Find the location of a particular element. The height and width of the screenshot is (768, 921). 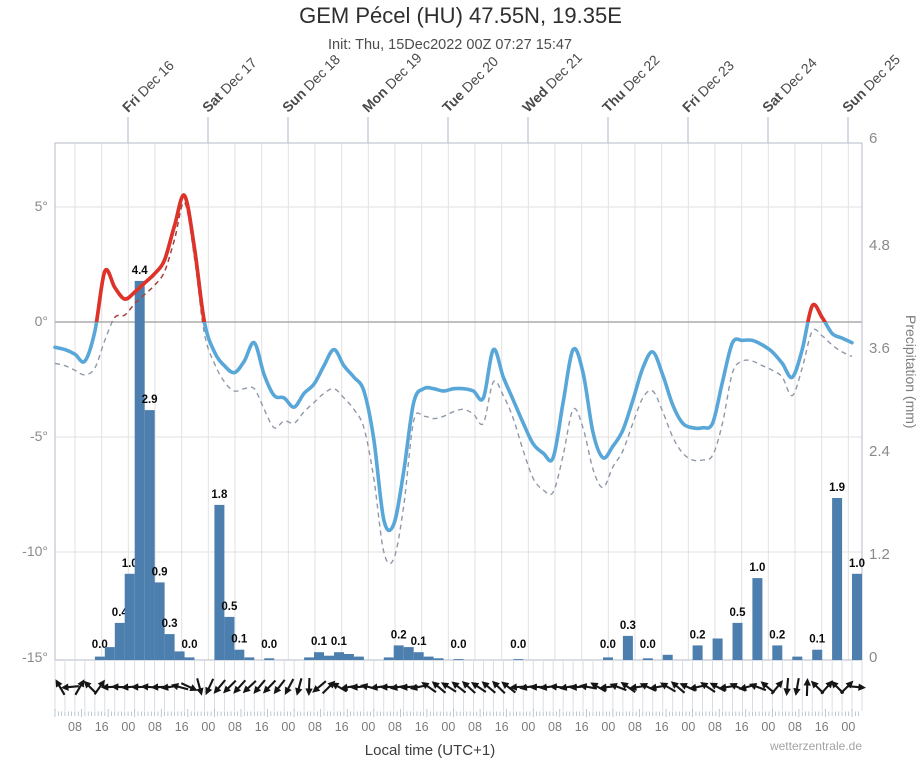

page-title: GEM Pécel (HU) 47.55N, 19.35E is located at coordinates (460, 15).